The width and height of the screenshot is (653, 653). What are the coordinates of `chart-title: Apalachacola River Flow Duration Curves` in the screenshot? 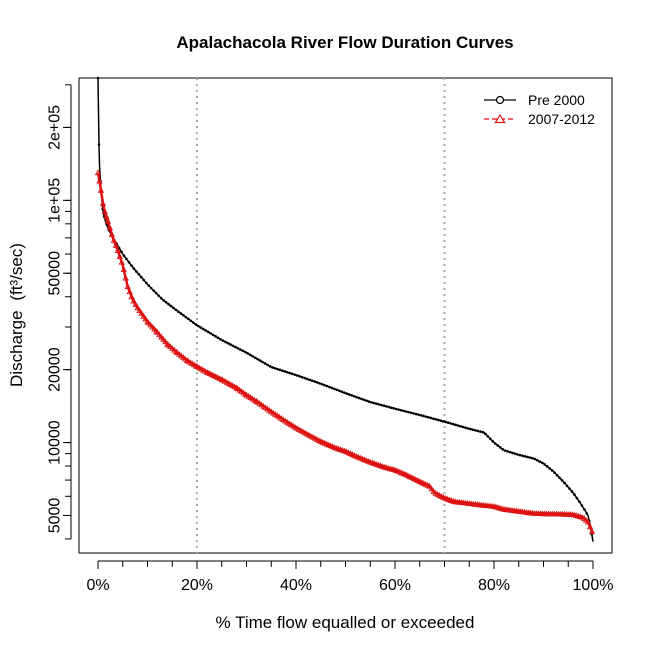 It's located at (344, 42).